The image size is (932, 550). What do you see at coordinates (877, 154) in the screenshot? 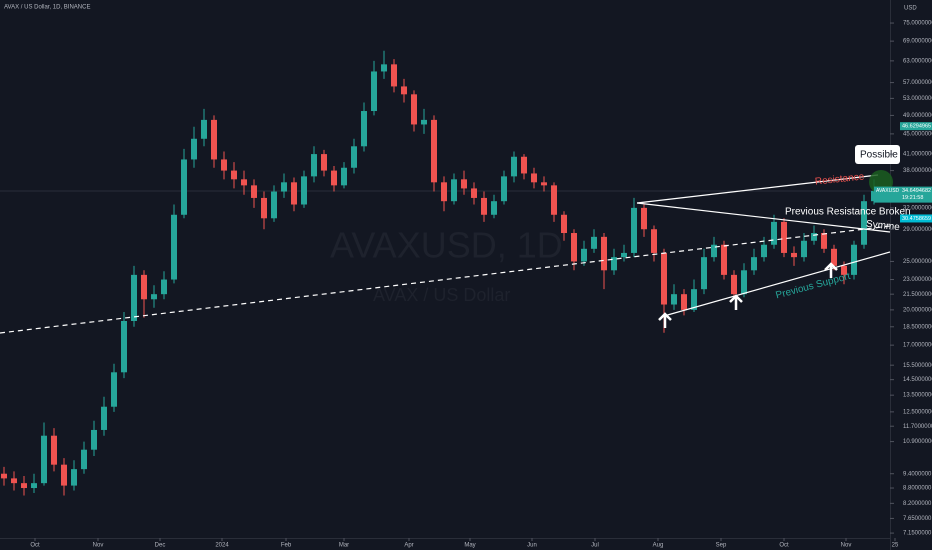
I see `breakout-box` at bounding box center [877, 154].